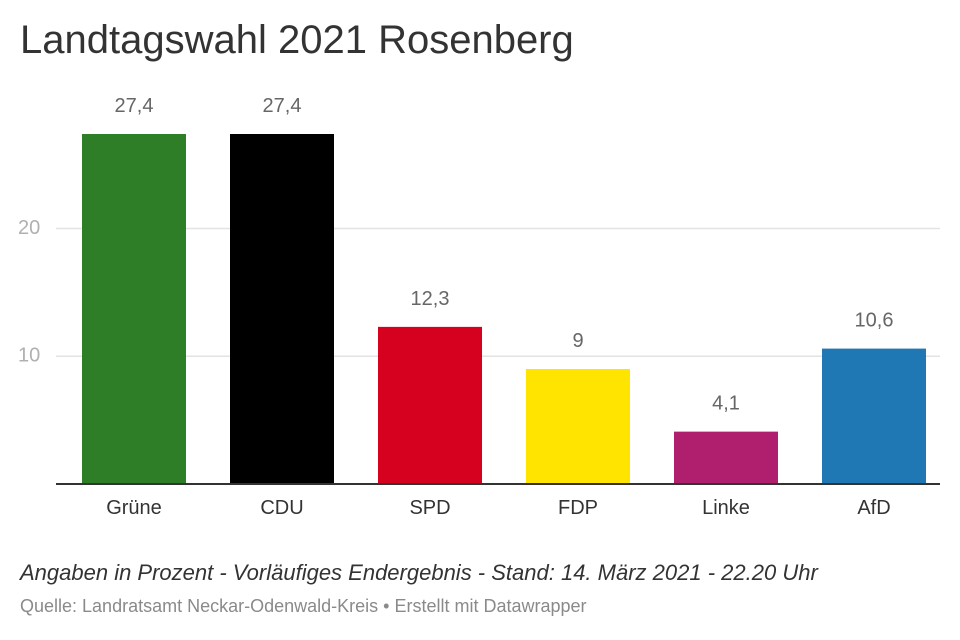  I want to click on y-tick-label-20: 20, so click(29, 228).